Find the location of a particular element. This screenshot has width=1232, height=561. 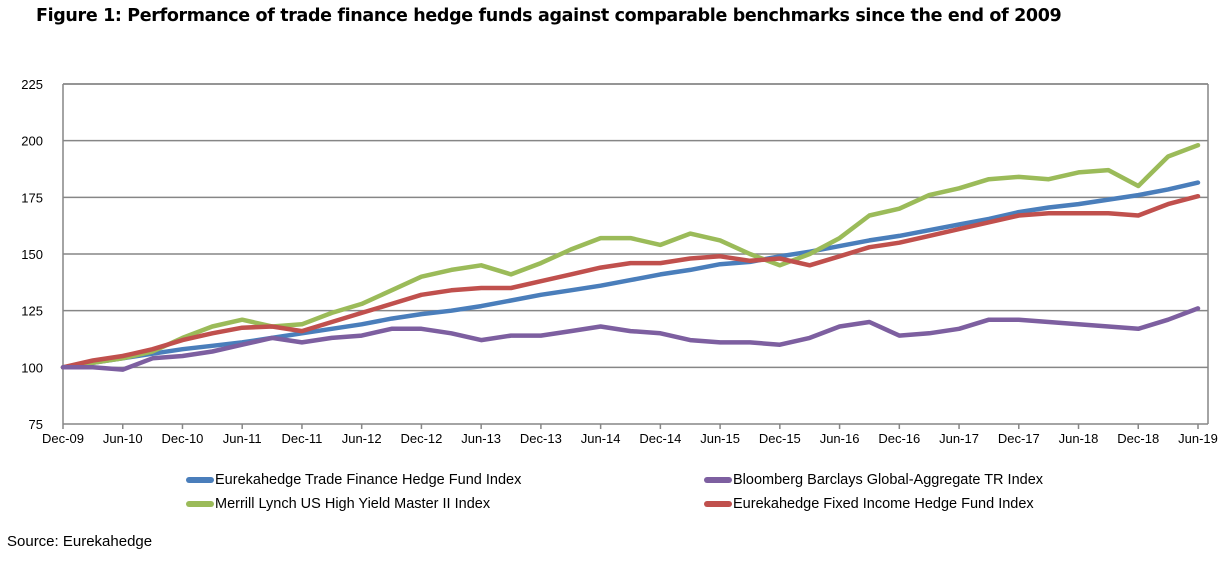

x-tick-label: Dec-09 is located at coordinates (63, 438).